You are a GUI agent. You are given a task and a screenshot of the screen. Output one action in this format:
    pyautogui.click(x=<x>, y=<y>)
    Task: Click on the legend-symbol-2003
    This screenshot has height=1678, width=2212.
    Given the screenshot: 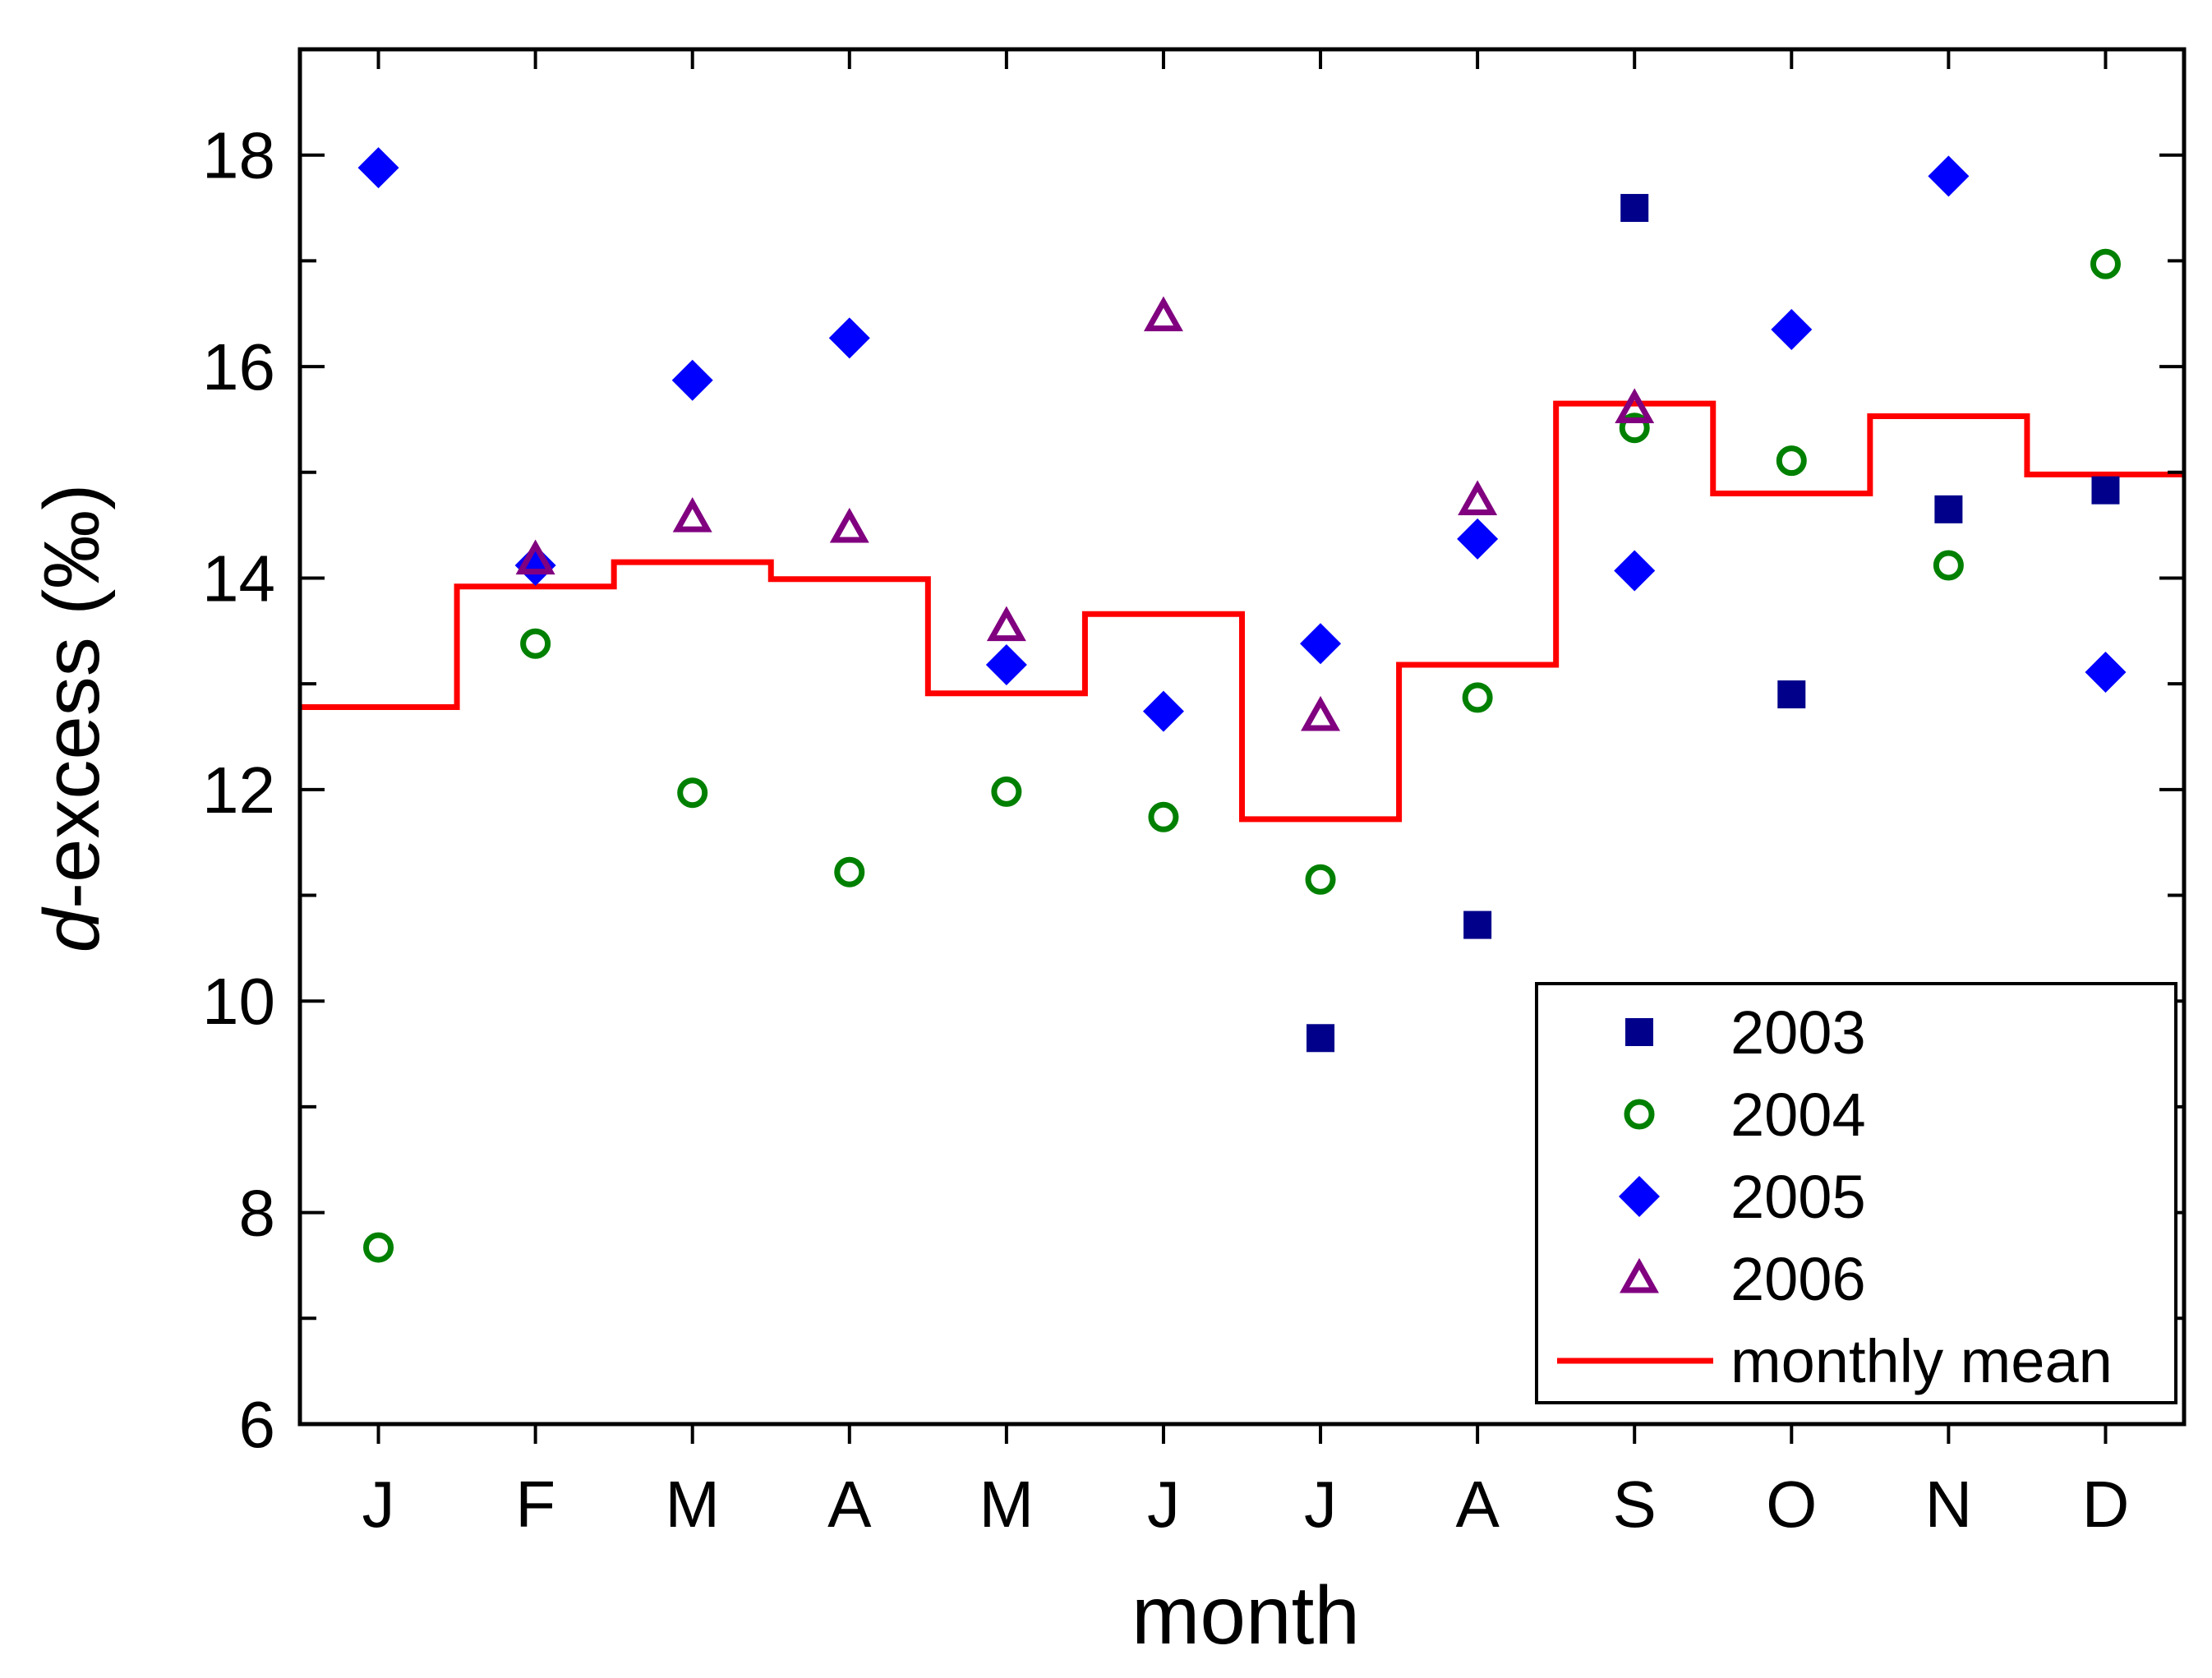 What is the action you would take?
    pyautogui.click(x=1639, y=1032)
    